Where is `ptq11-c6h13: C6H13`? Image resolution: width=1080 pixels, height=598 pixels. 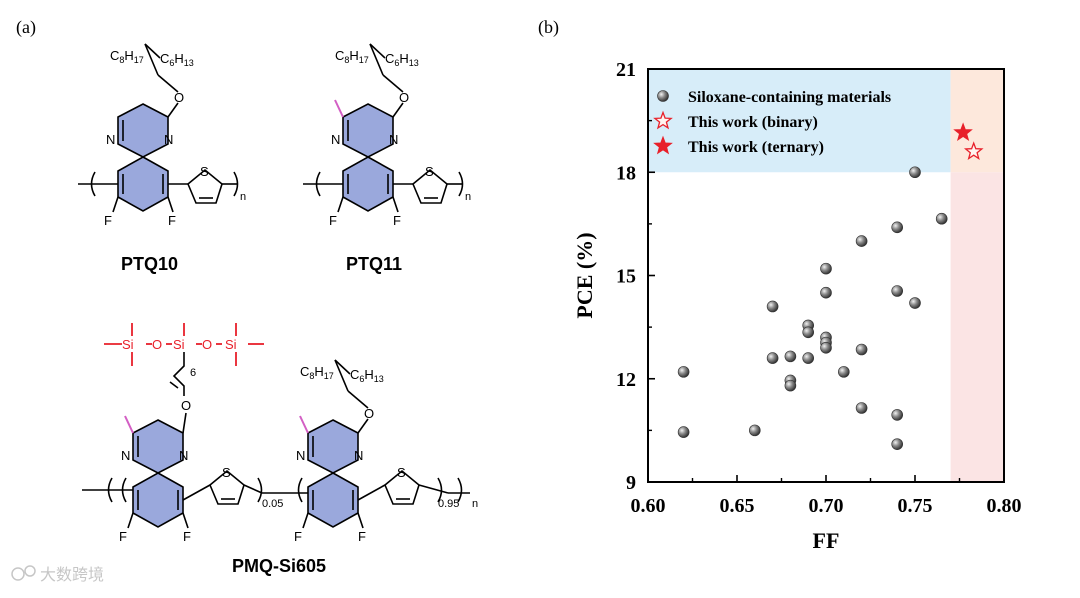
ptq11-c6h13: C6H13 is located at coordinates (402, 59).